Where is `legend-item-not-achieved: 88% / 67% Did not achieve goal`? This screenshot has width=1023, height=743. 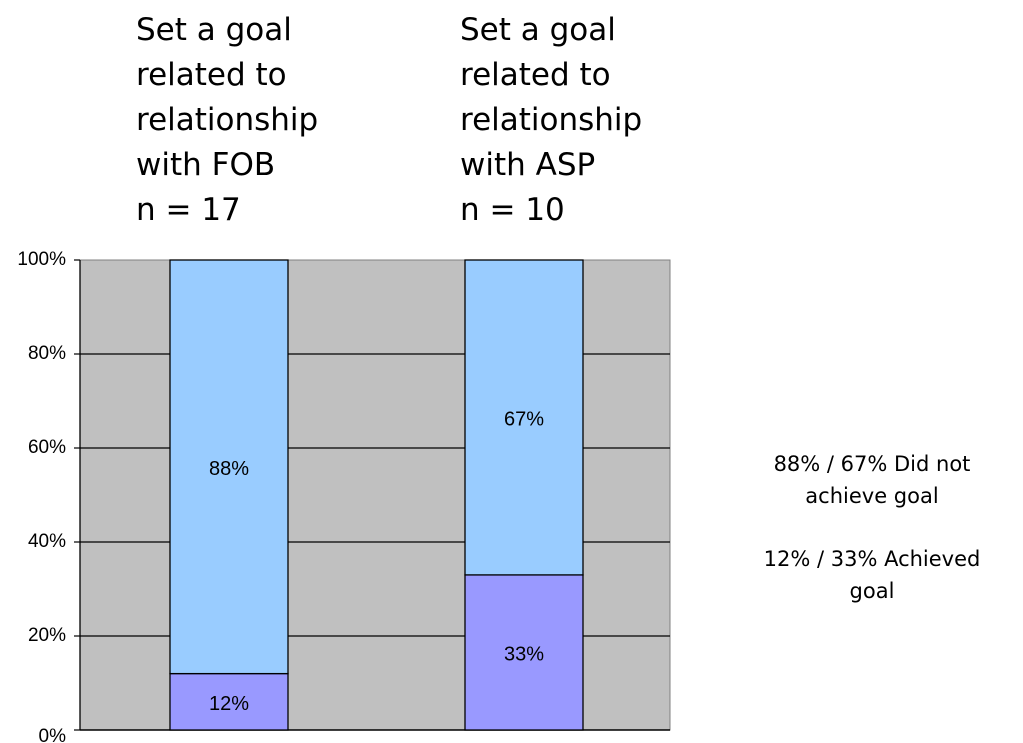
legend-item-not-achieved: 88% / 67% Did not achieve goal is located at coordinates (872, 480).